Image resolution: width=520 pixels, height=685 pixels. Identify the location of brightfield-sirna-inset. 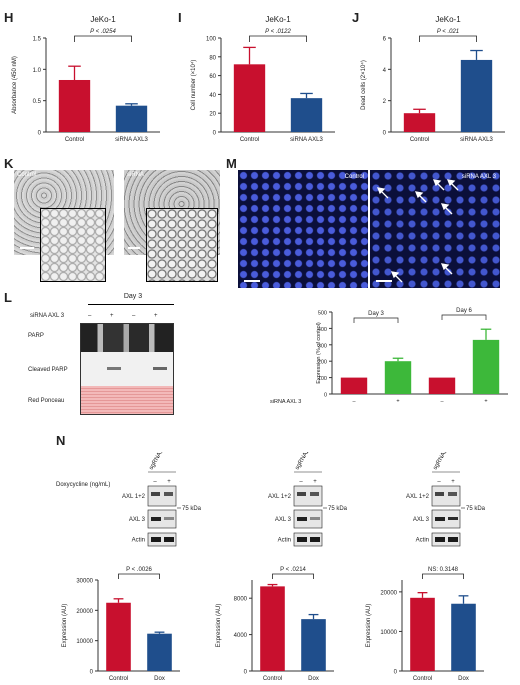
(182, 245).